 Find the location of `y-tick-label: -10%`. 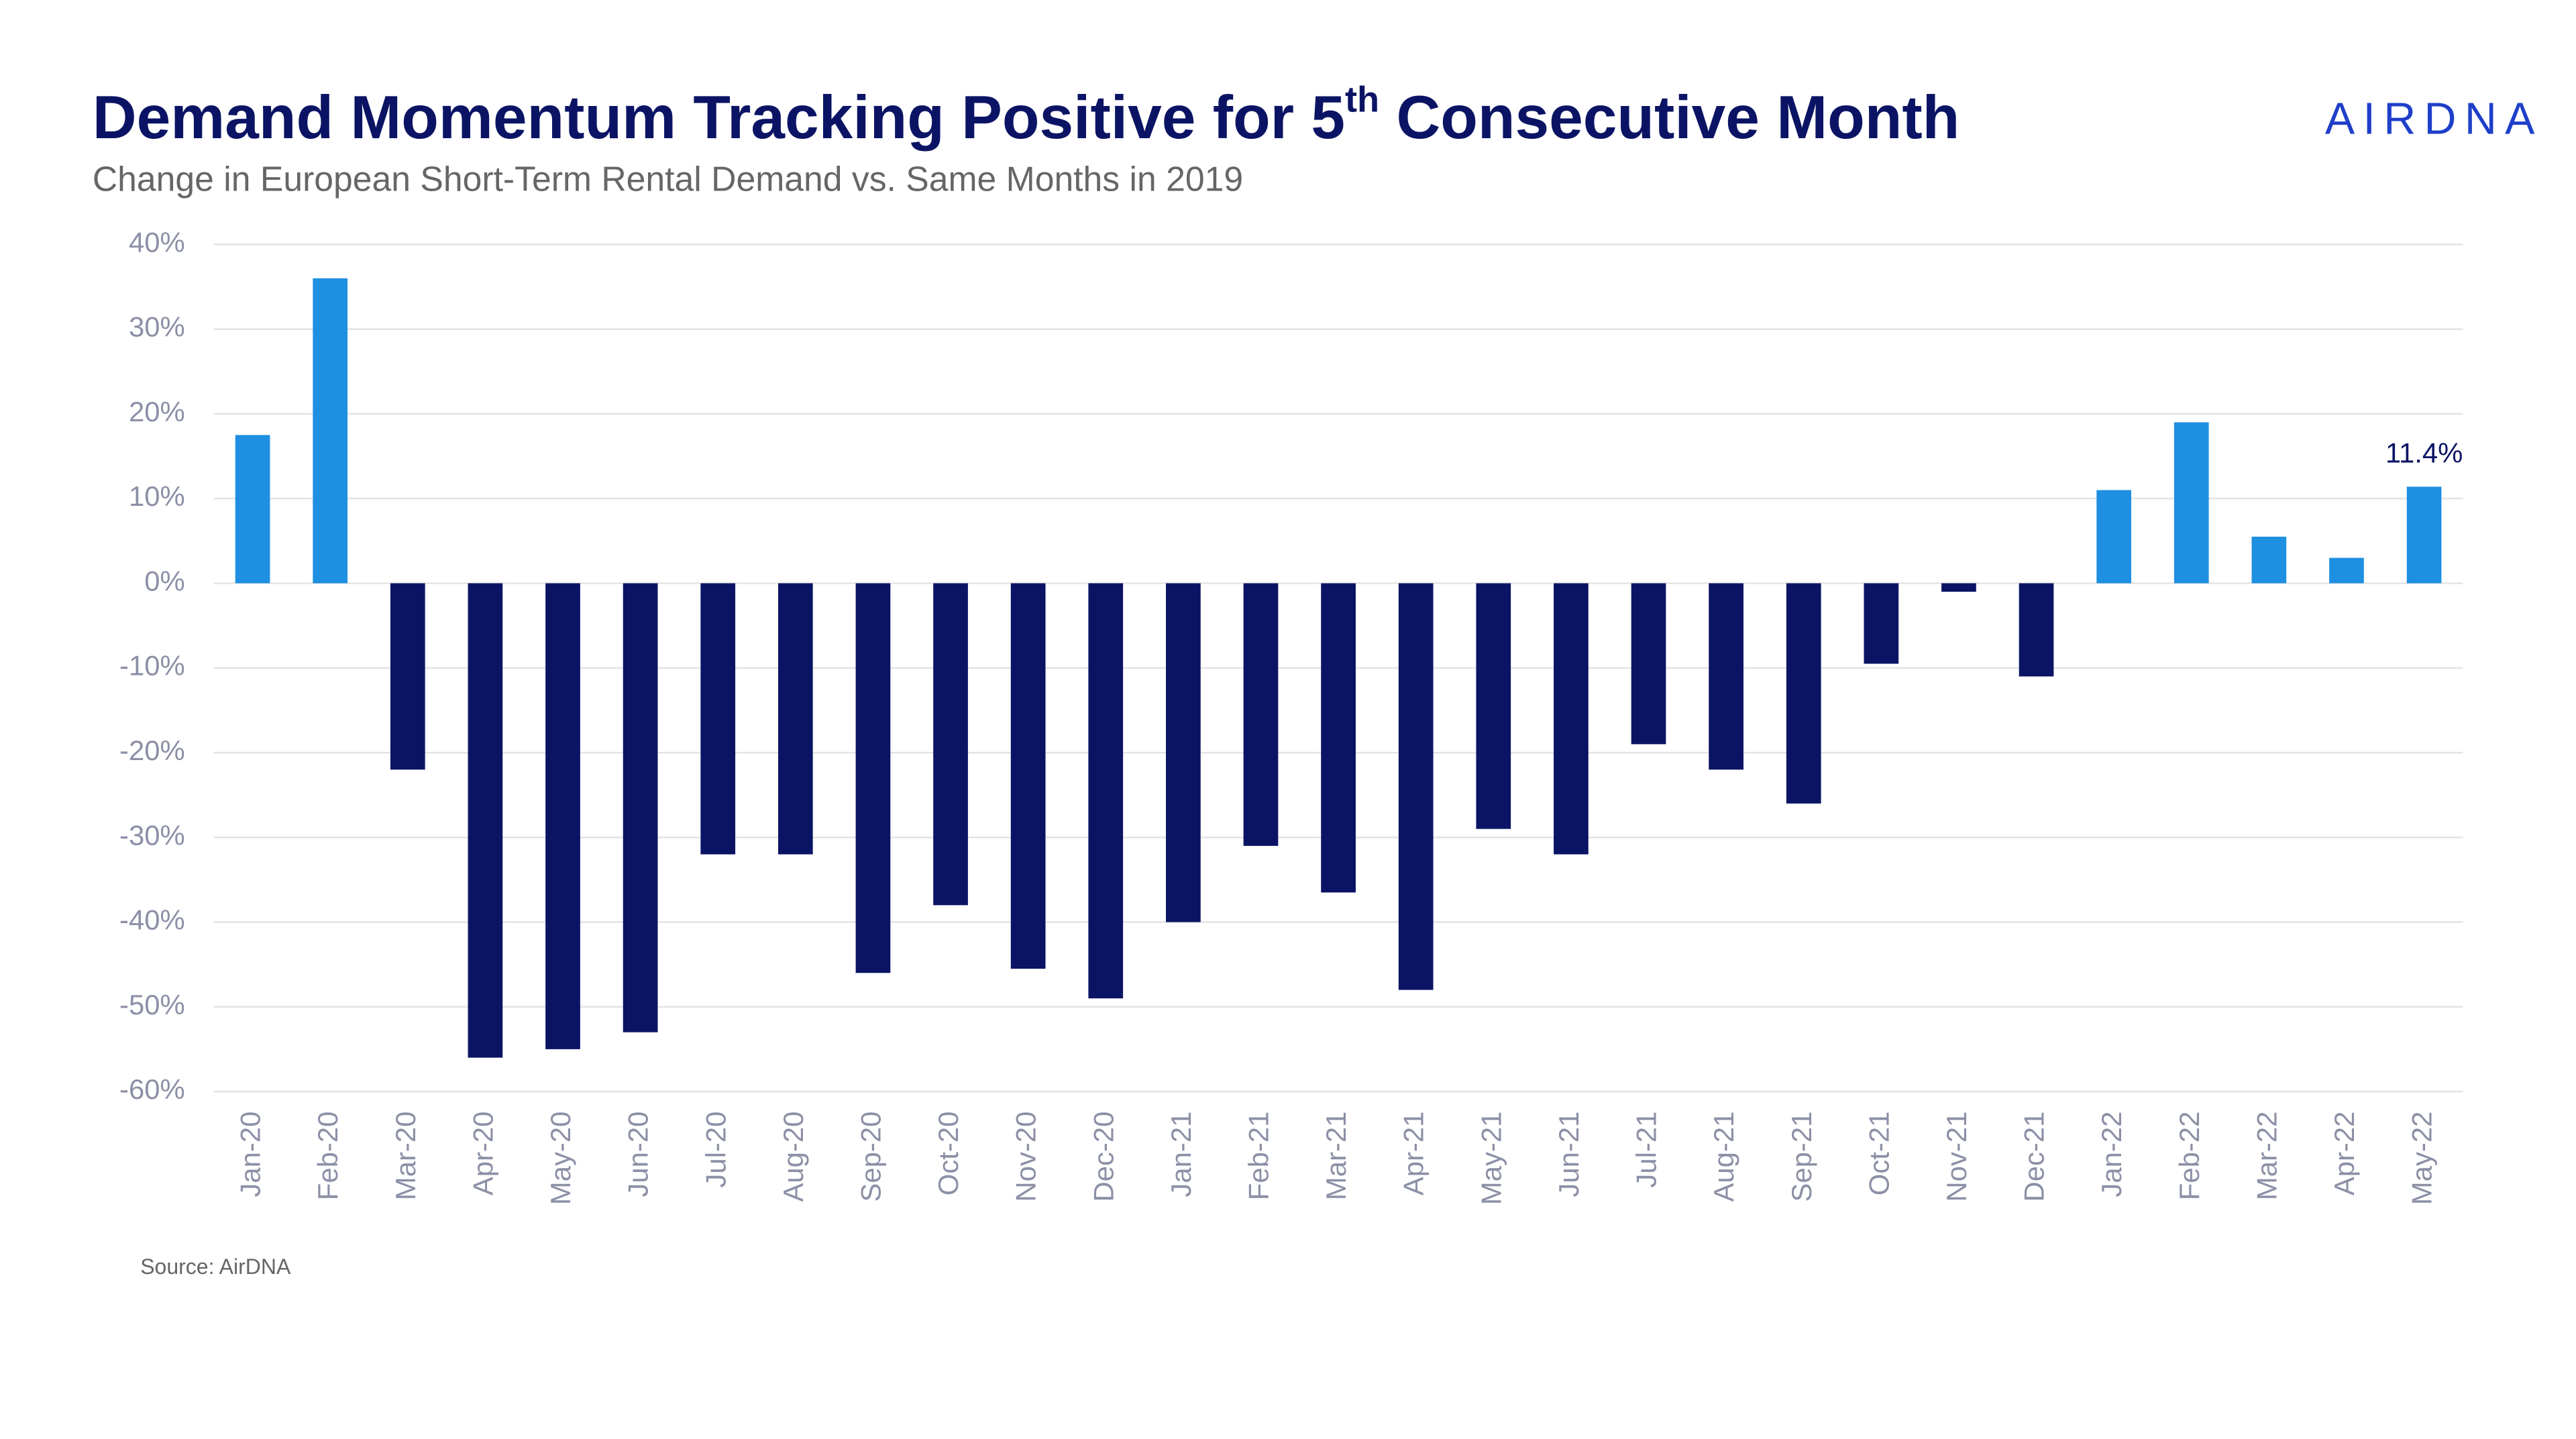

y-tick-label: -10% is located at coordinates (152, 666).